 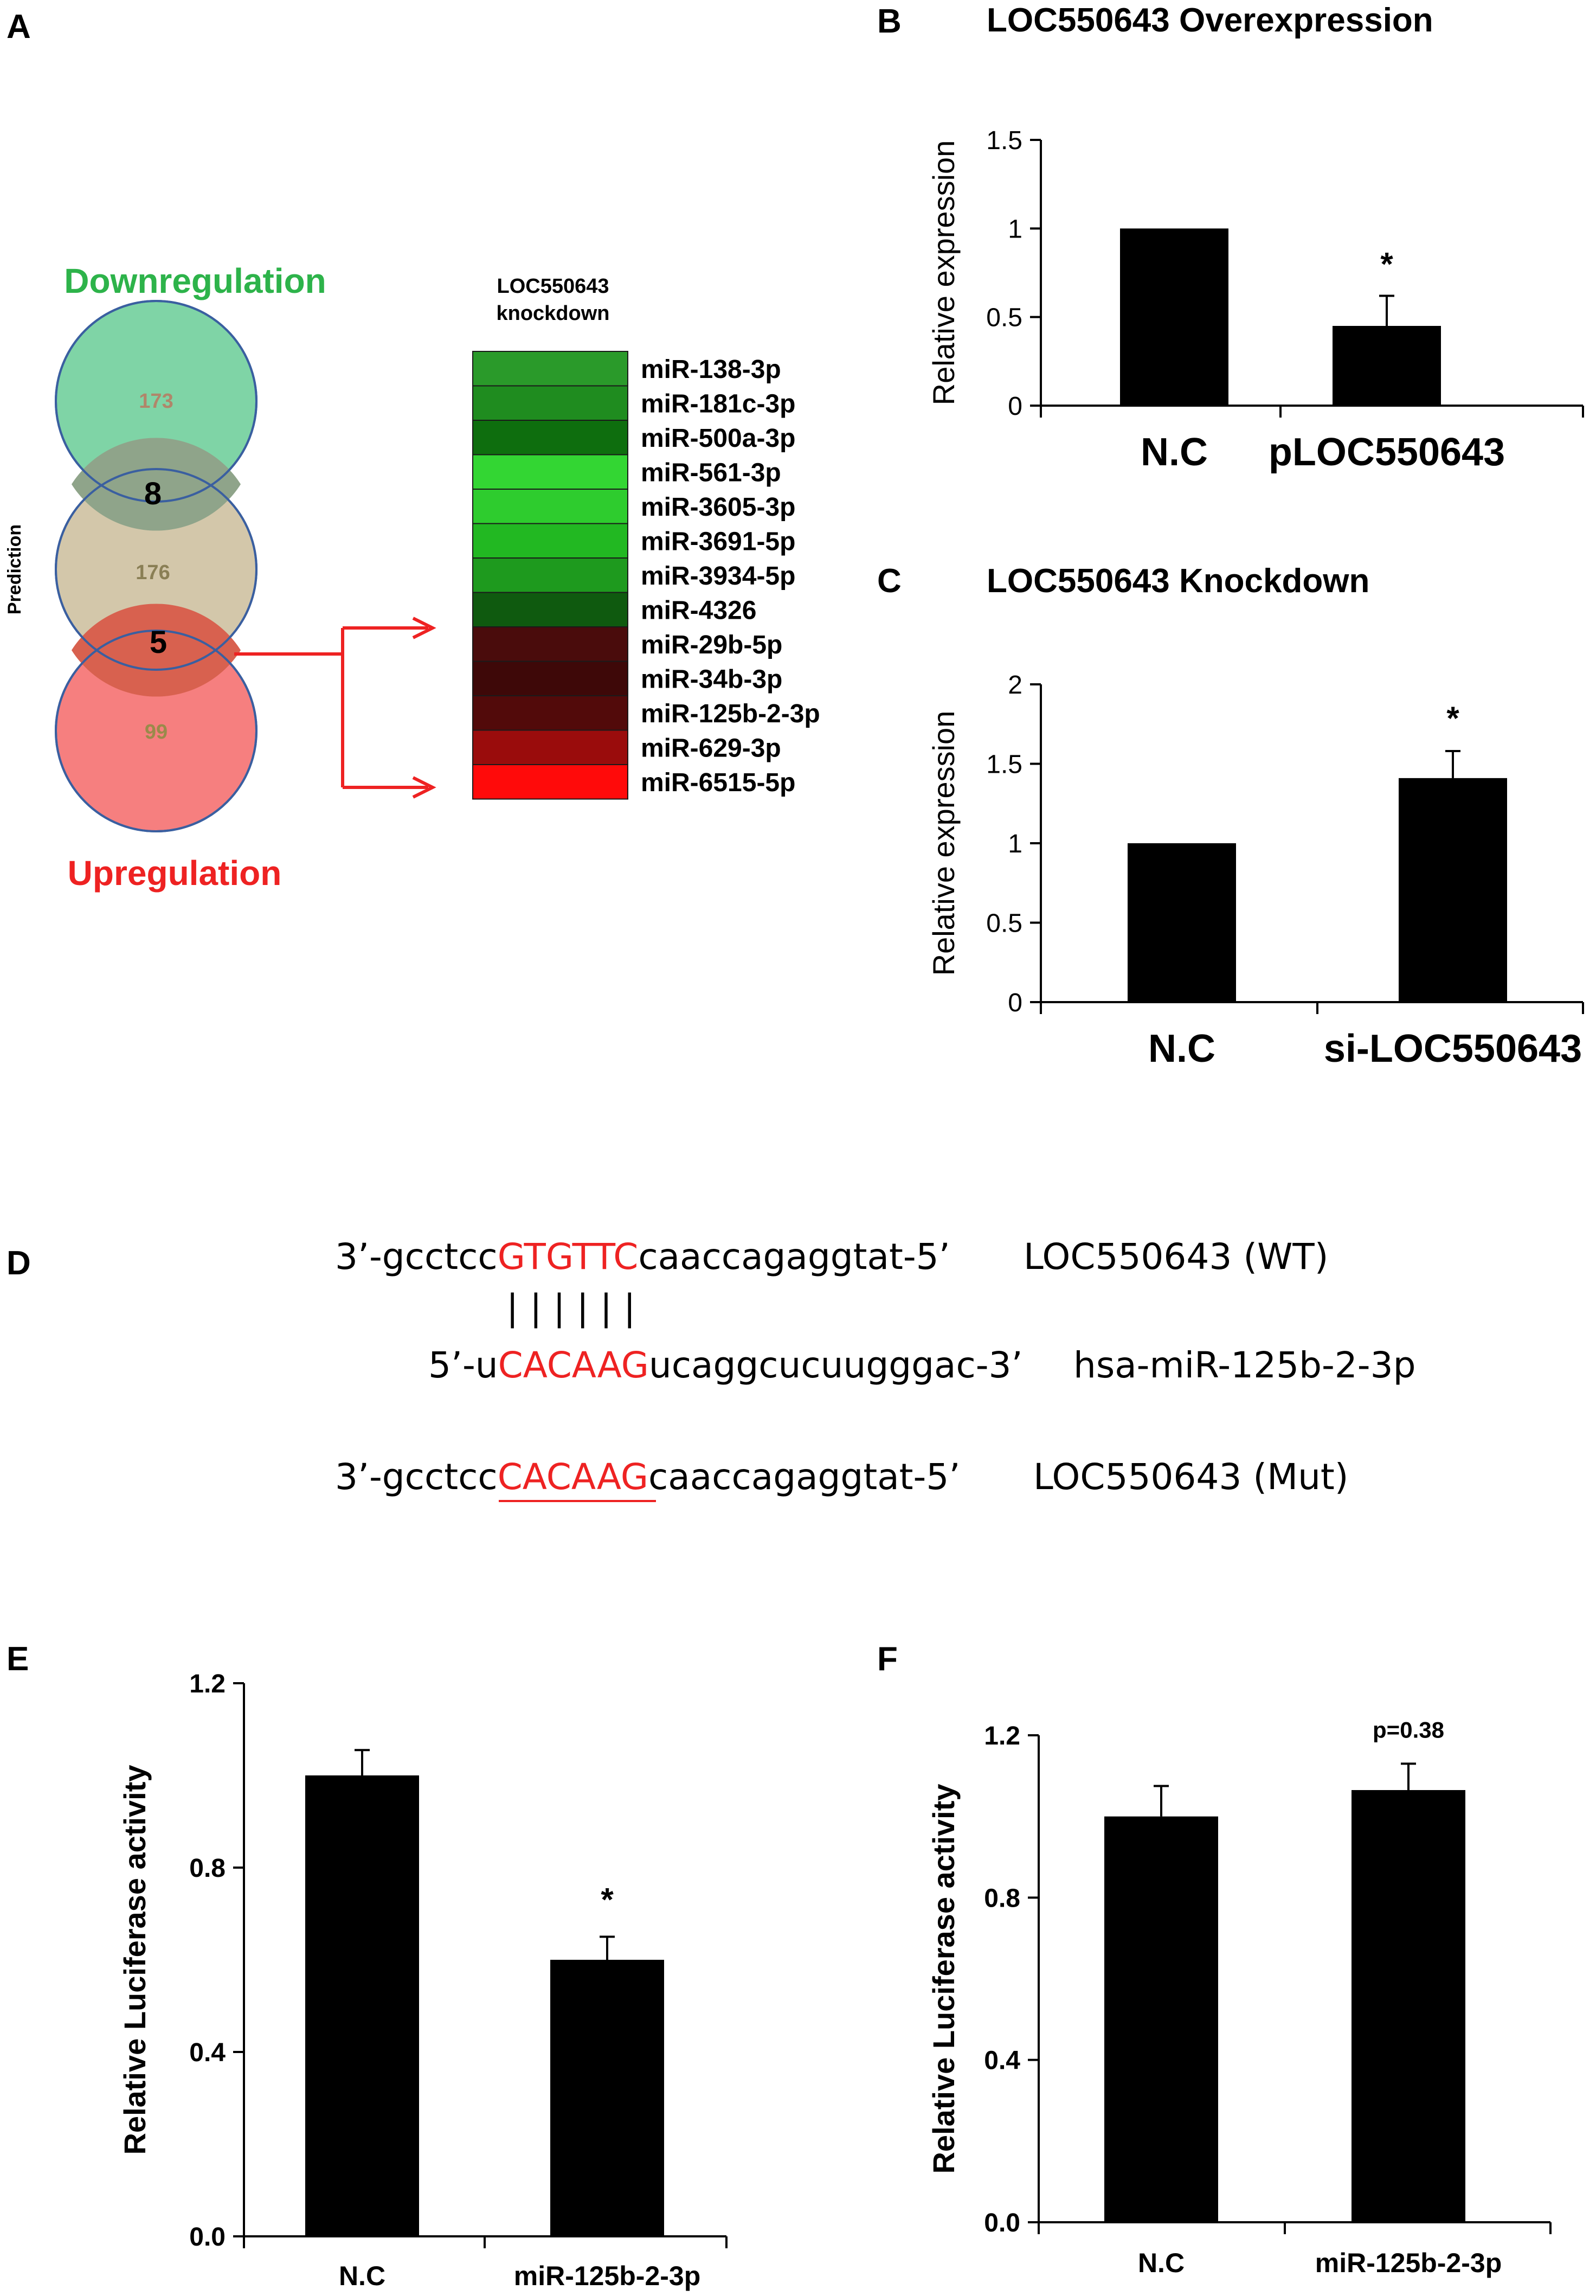 What do you see at coordinates (1004, 765) in the screenshot?
I see `y-tick-label: 1.5` at bounding box center [1004, 765].